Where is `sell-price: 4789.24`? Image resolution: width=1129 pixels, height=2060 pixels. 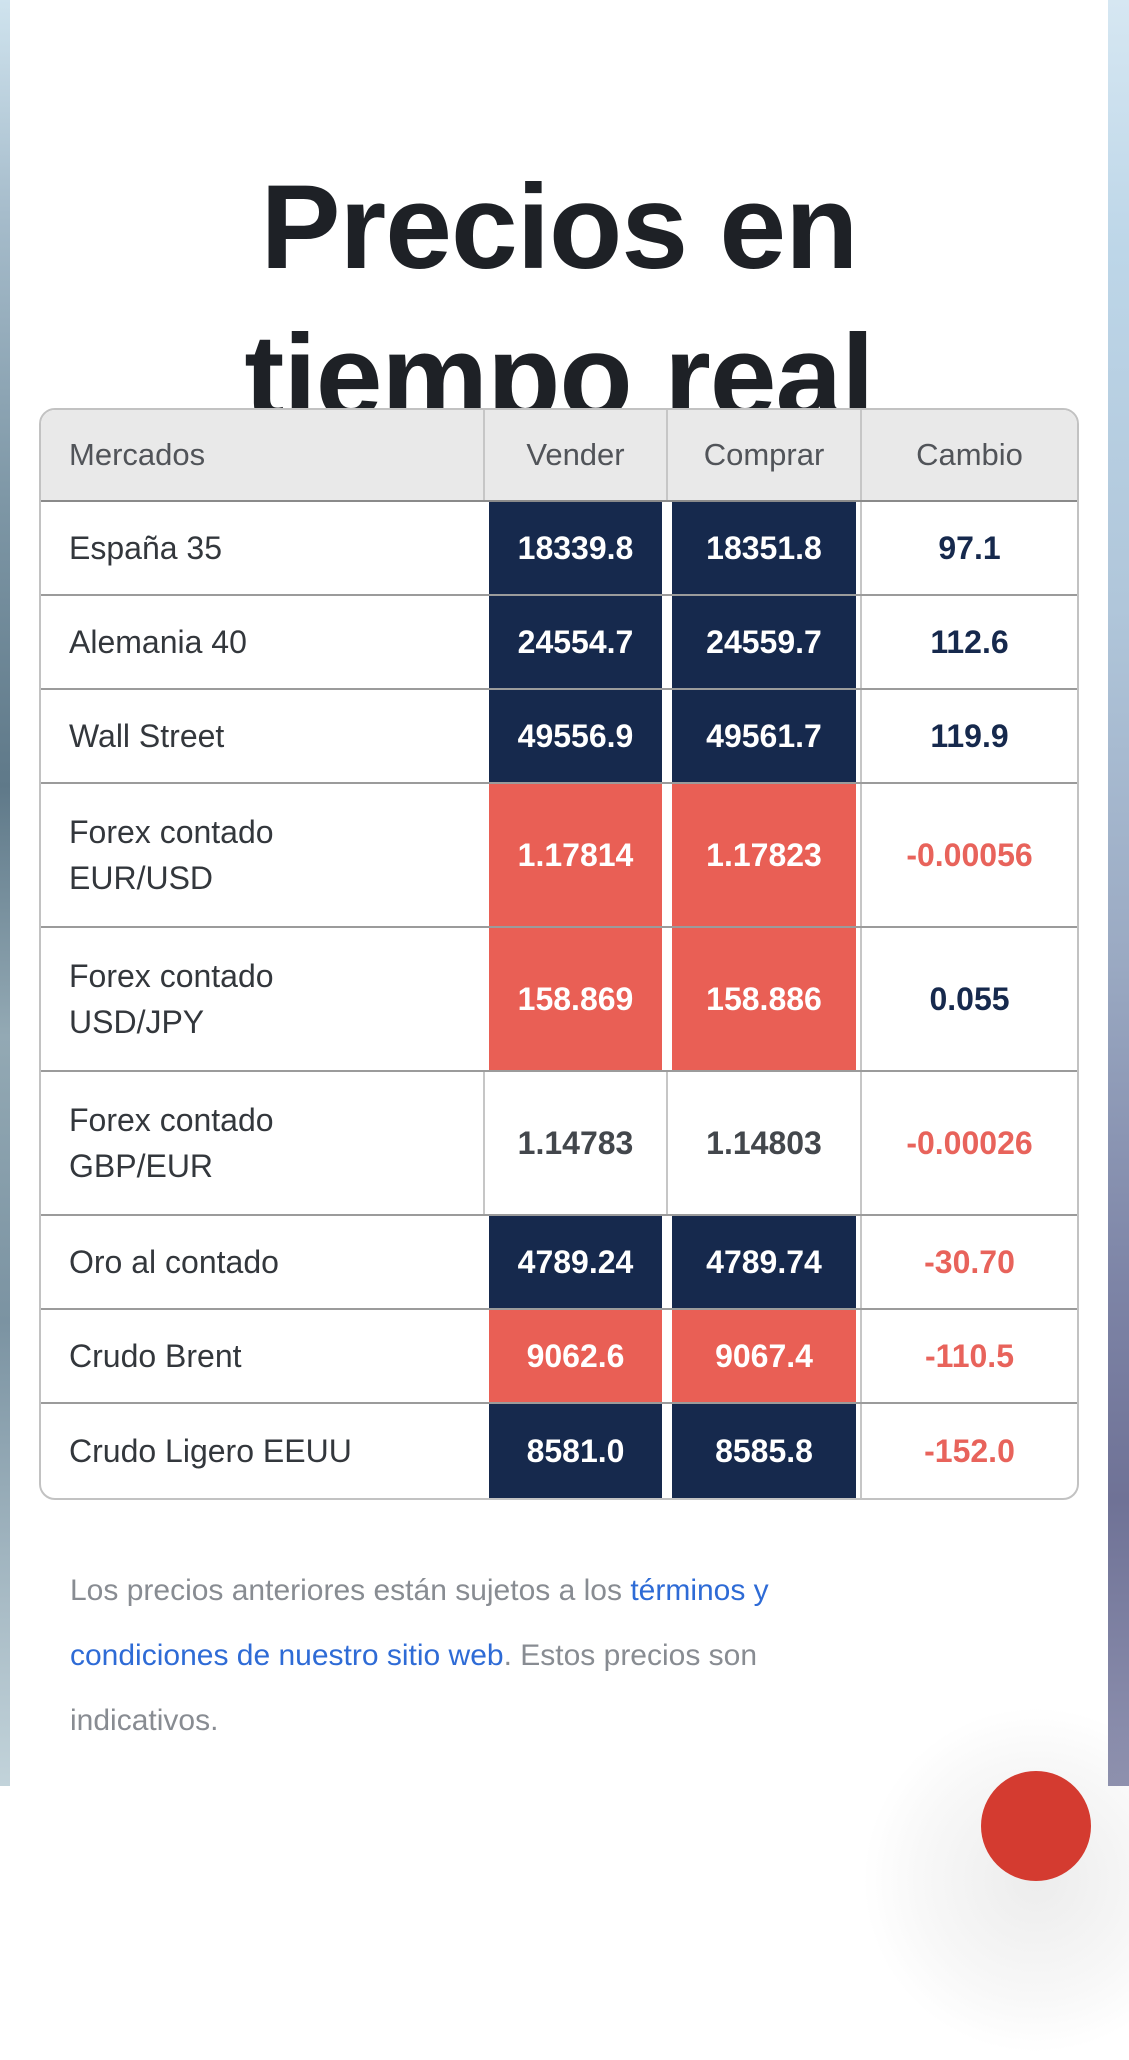
sell-price: 4789.24 is located at coordinates (574, 1262).